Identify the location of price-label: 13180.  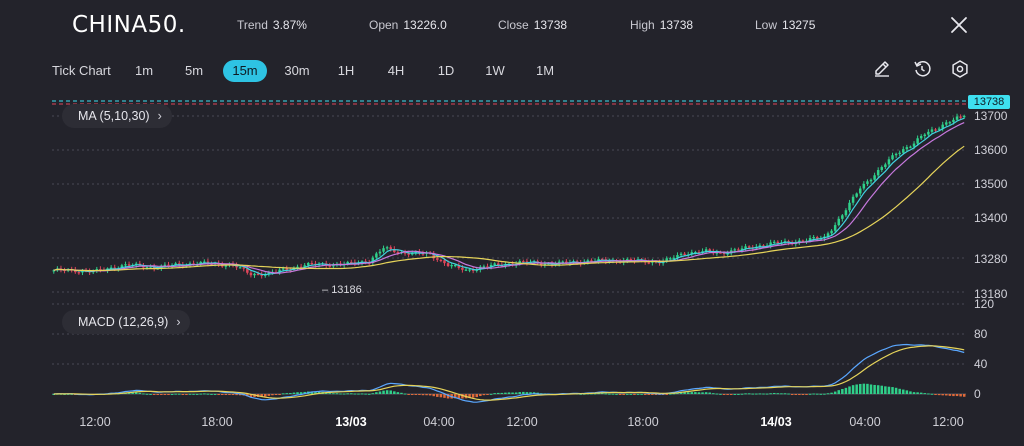
(991, 294).